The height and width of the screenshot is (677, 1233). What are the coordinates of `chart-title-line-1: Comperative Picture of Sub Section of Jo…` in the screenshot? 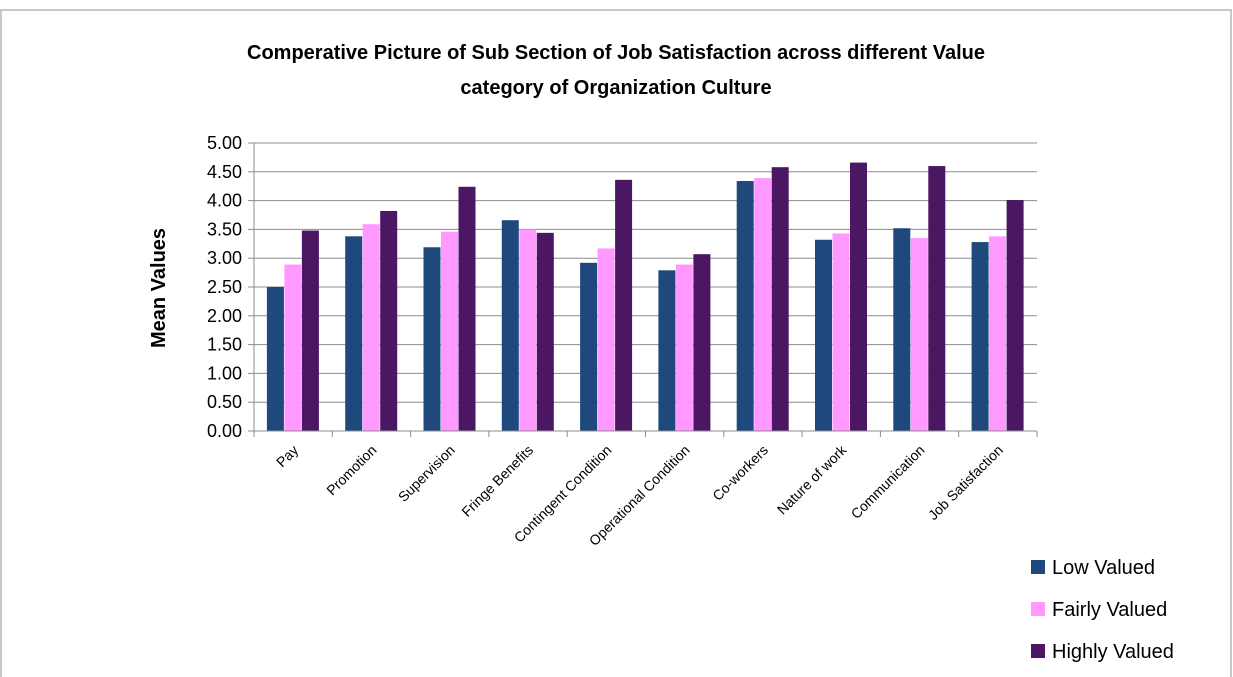 It's located at (616, 53).